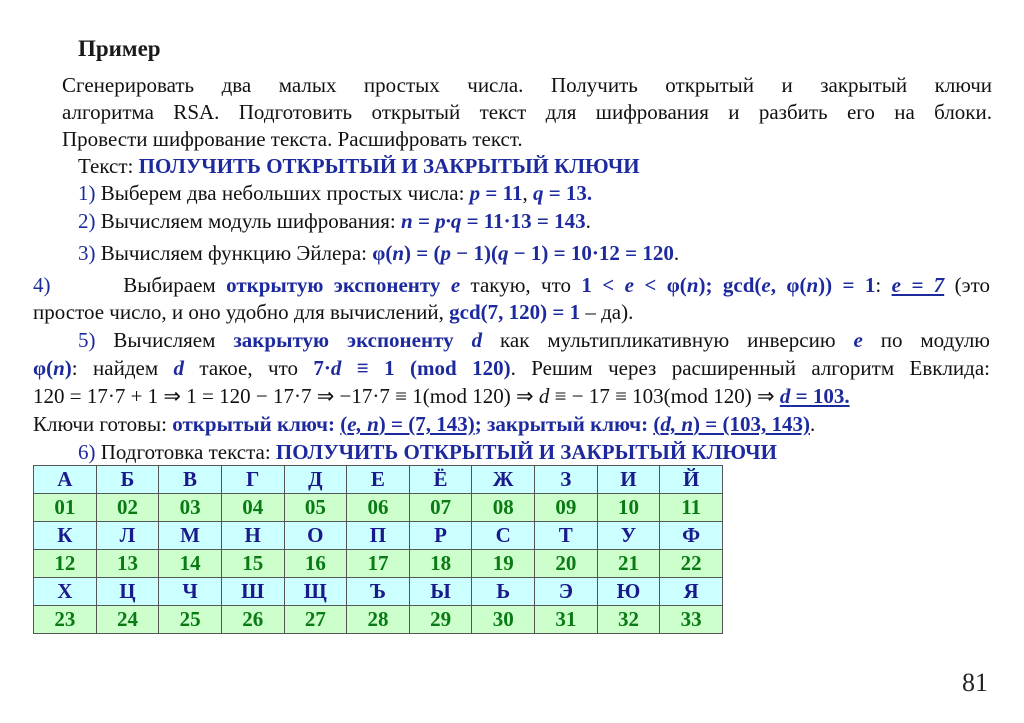 Image resolution: width=1024 pixels, height=723 pixels. What do you see at coordinates (503, 535) in the screenshot?
I see `letter-cell: С` at bounding box center [503, 535].